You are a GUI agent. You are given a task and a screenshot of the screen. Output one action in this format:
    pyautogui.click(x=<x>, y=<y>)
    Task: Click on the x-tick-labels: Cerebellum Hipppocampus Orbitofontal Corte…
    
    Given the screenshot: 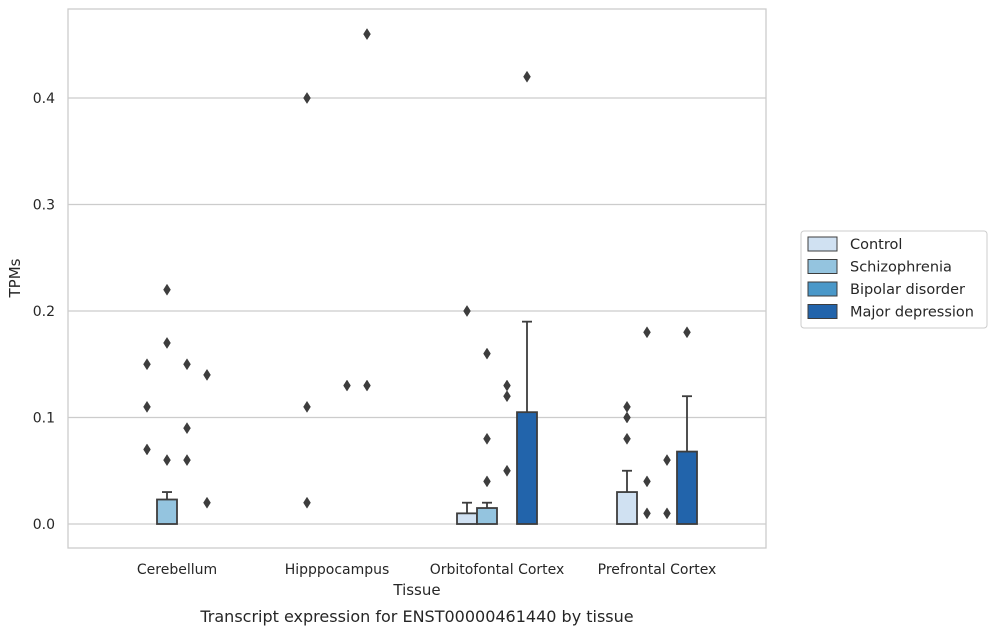 What is the action you would take?
    pyautogui.click(x=426, y=570)
    